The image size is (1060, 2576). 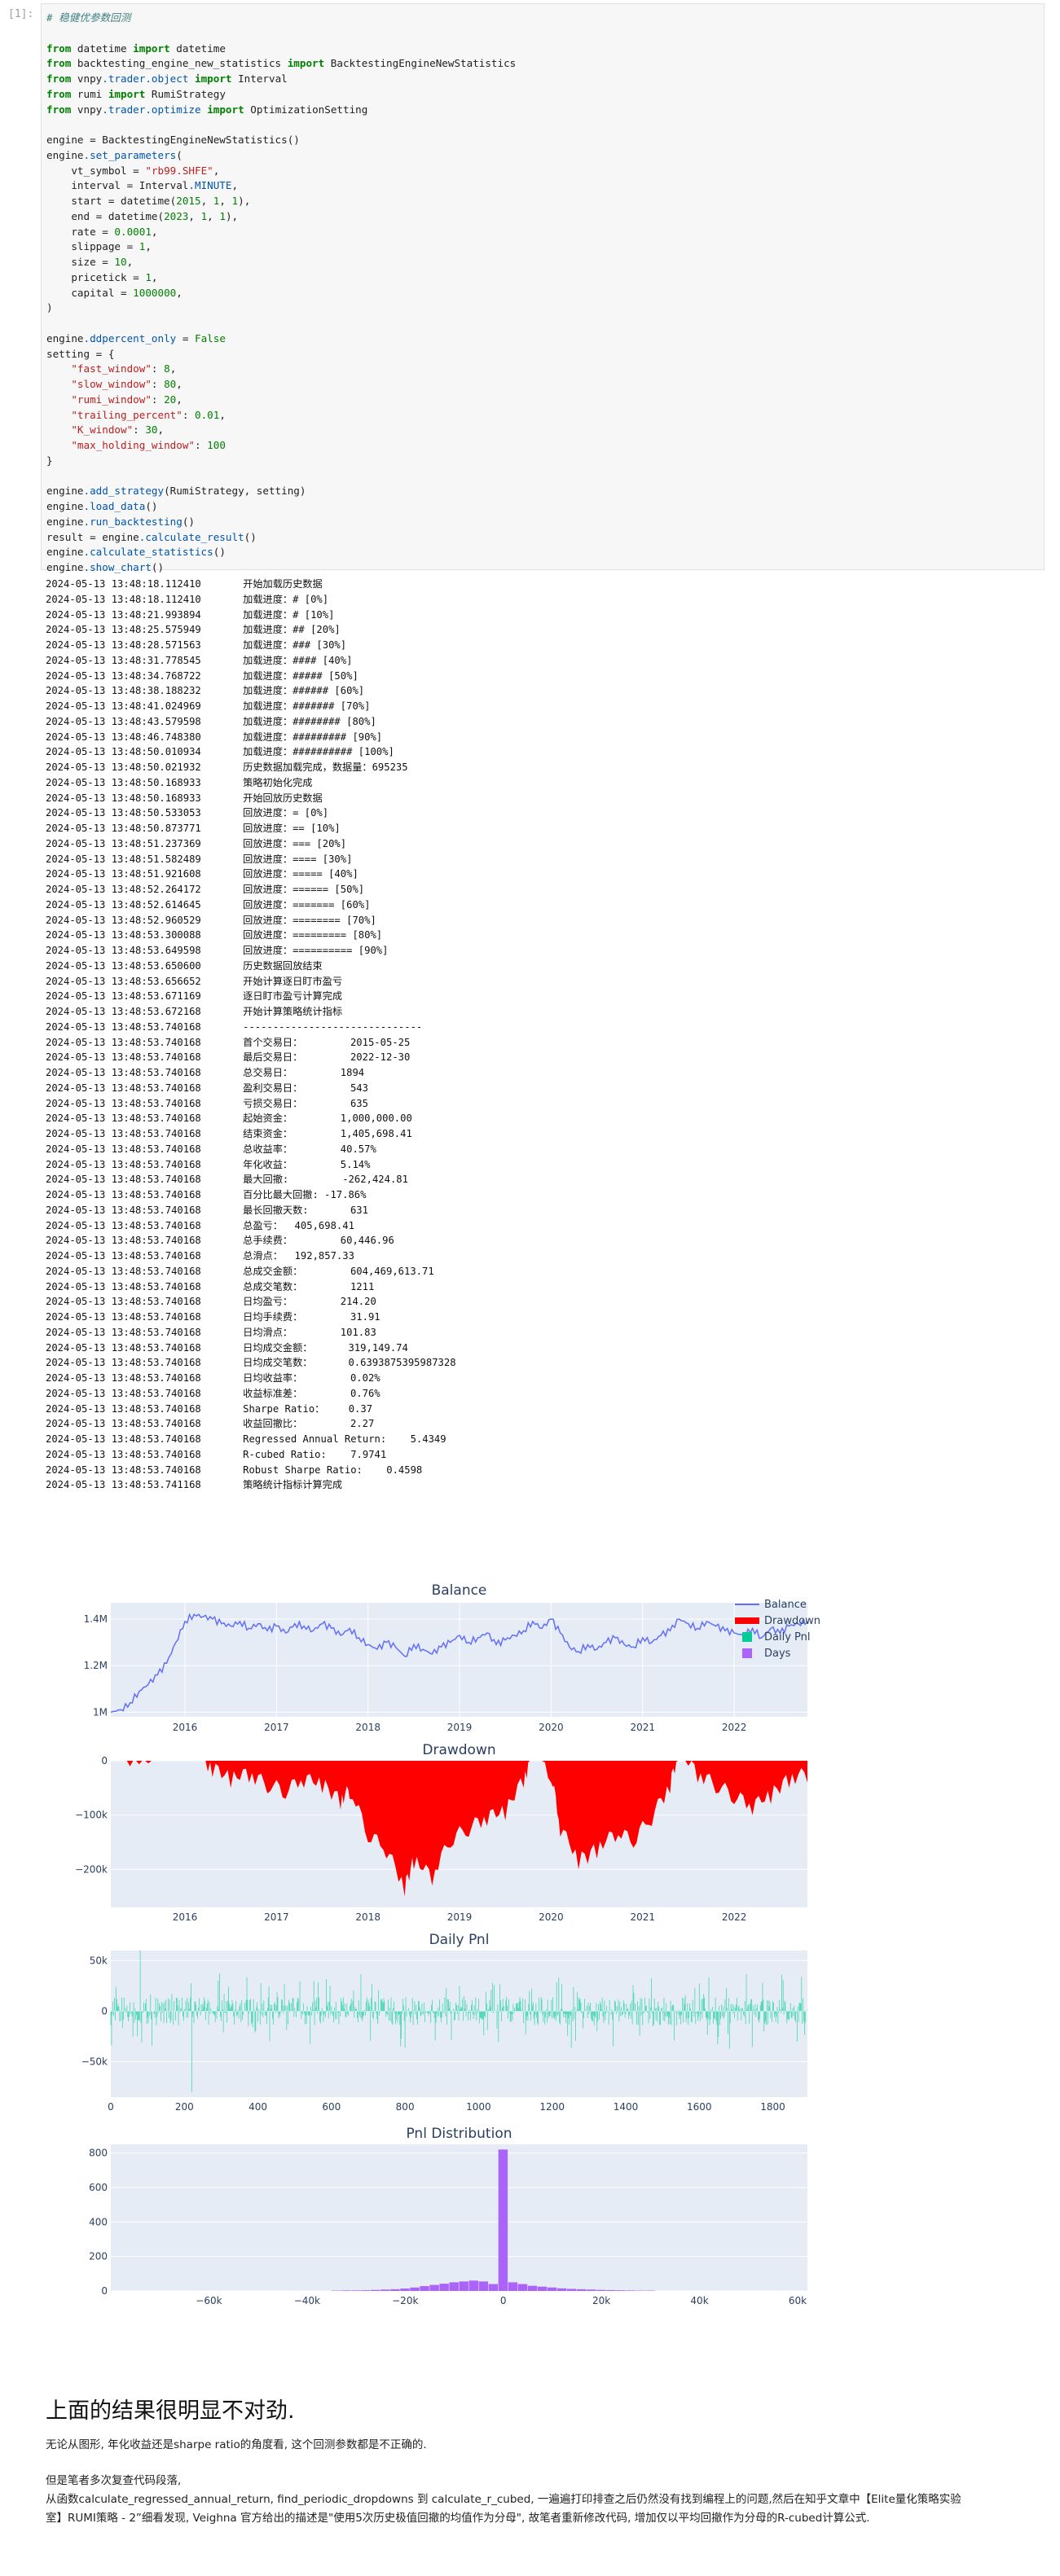 I want to click on code-line: ), so click(x=49, y=307).